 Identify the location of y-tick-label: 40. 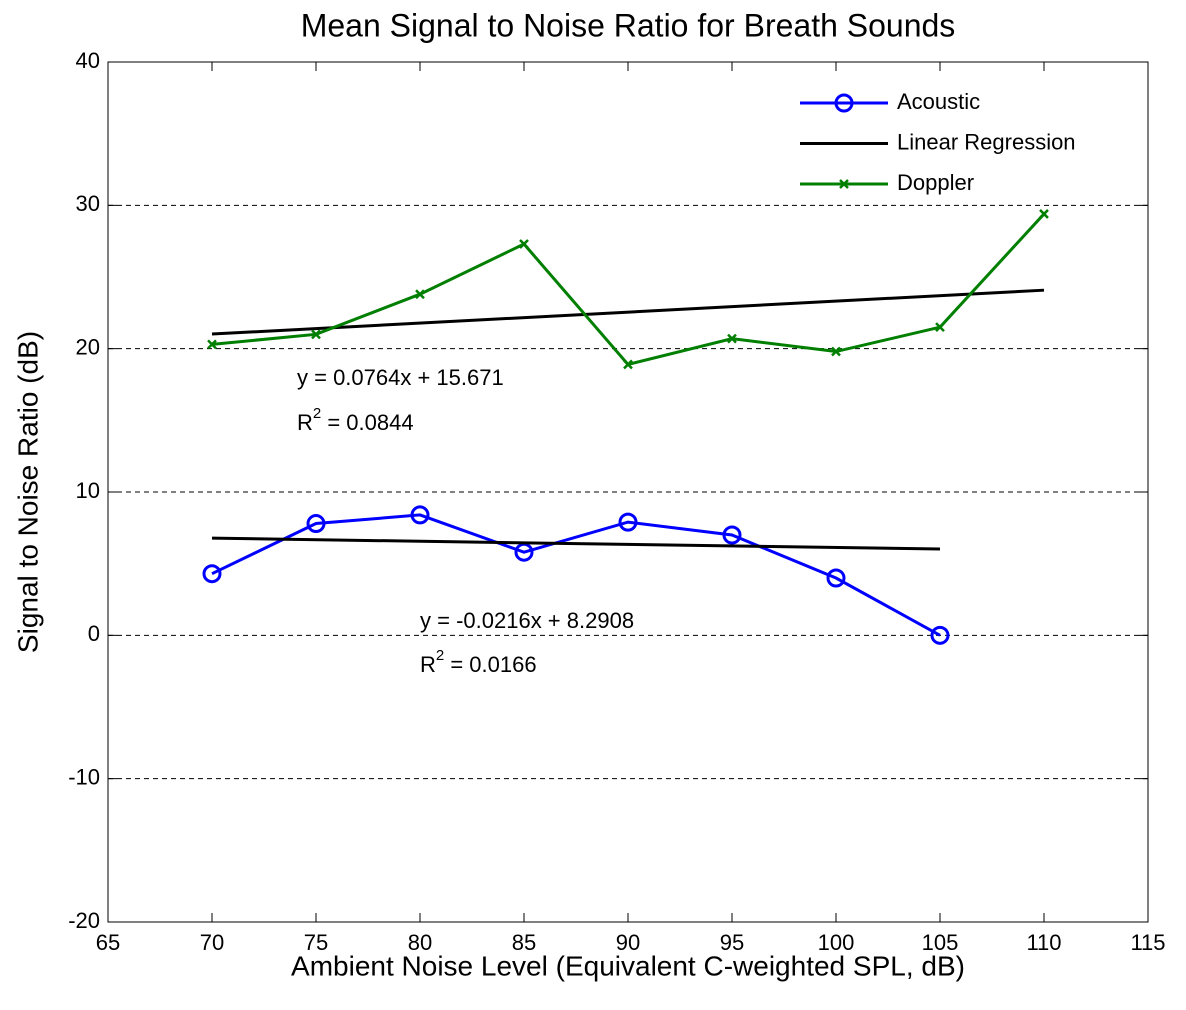
(88, 60).